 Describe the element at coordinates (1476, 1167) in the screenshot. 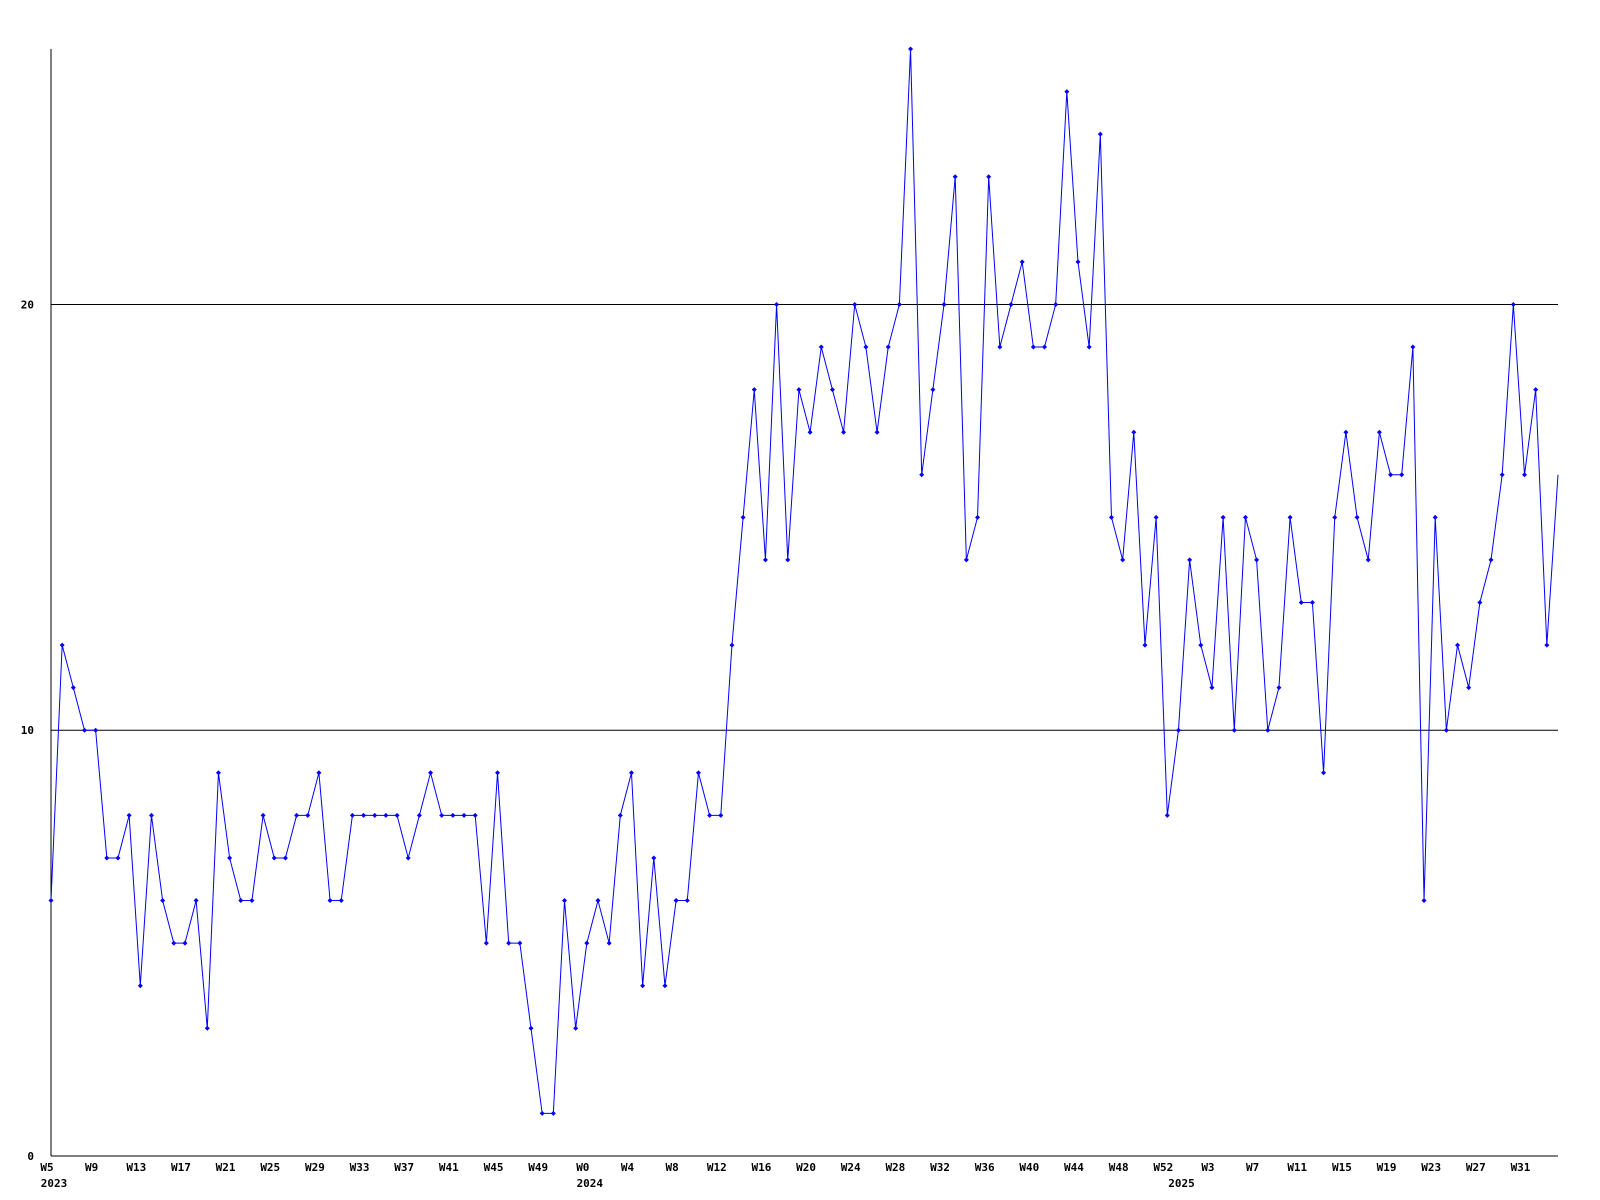

I see `x-tick-label: W27` at that location.